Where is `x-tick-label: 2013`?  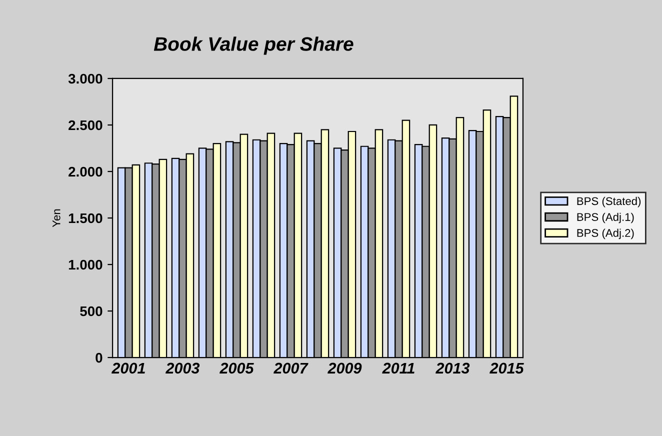
x-tick-label: 2013 is located at coordinates (453, 368).